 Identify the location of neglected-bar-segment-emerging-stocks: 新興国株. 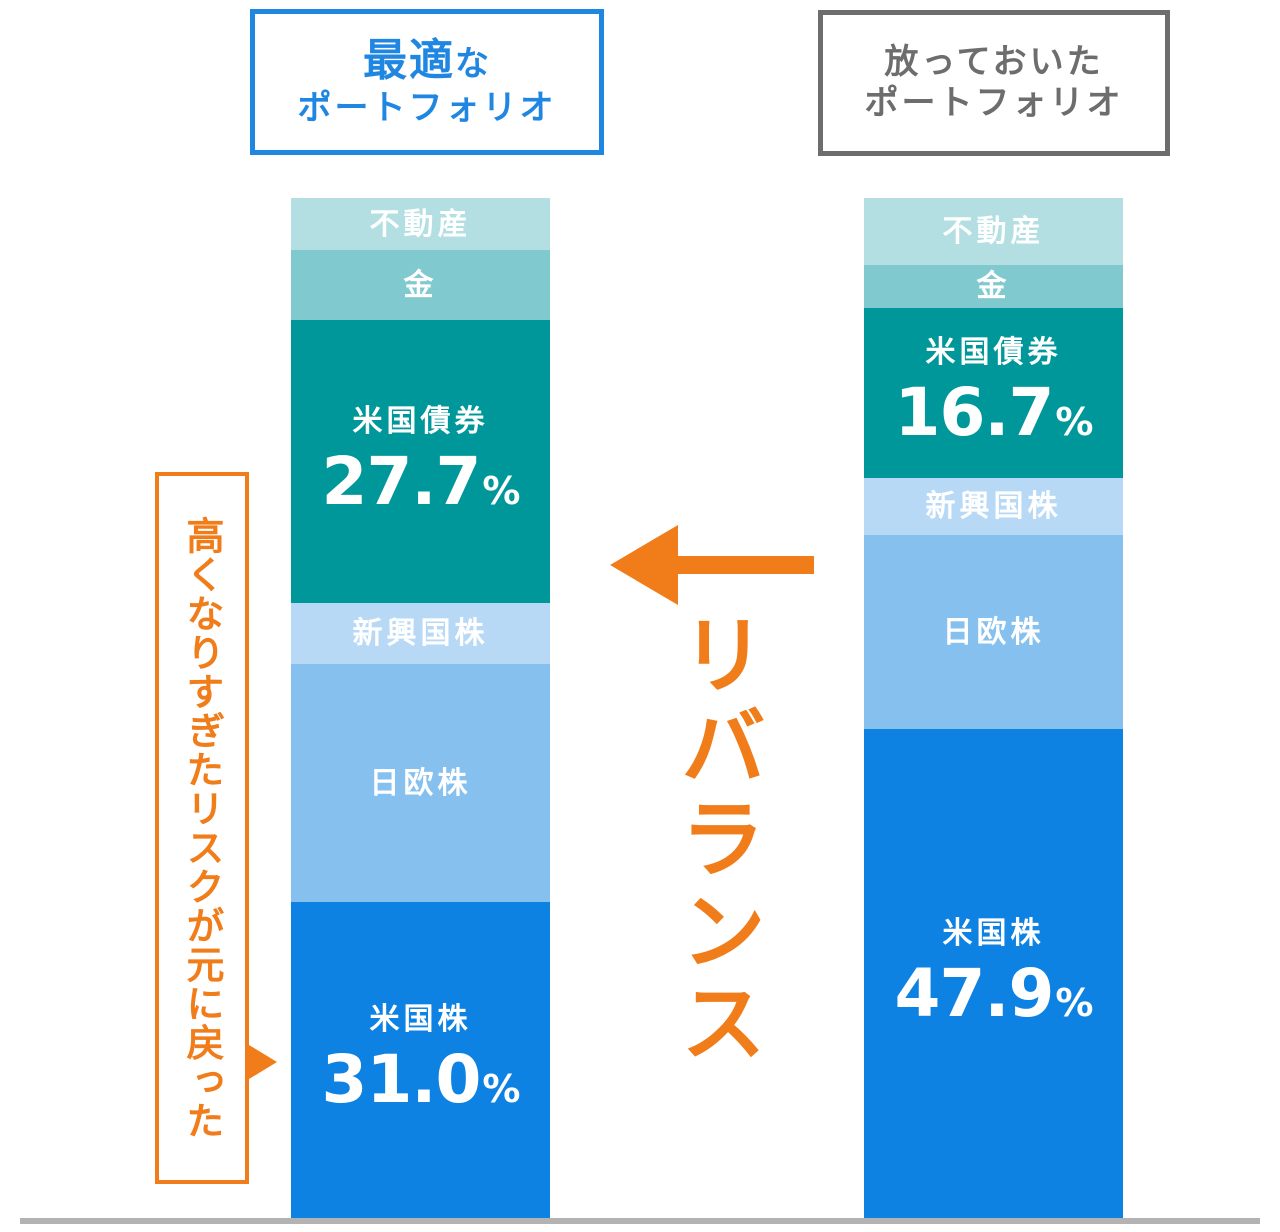
(993, 506).